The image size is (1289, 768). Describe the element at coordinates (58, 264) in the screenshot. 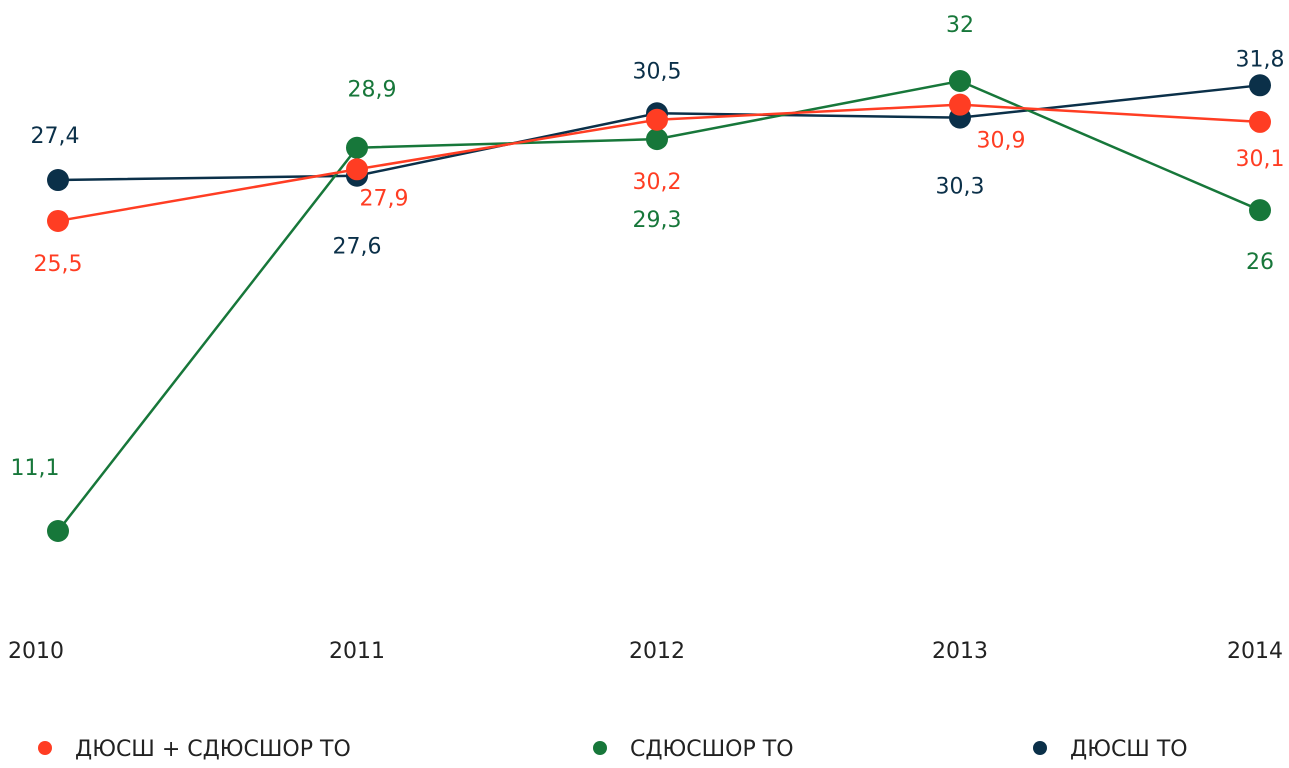

I see `data-label: 25,5` at that location.